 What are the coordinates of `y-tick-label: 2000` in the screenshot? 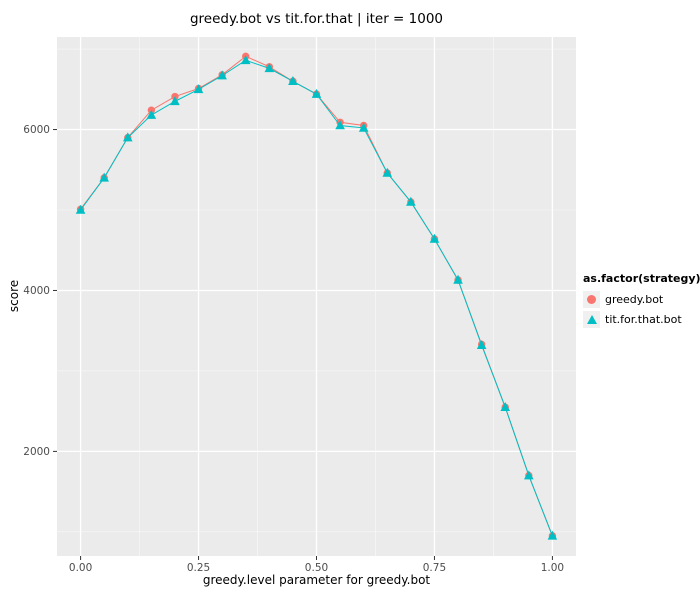 It's located at (36, 452).